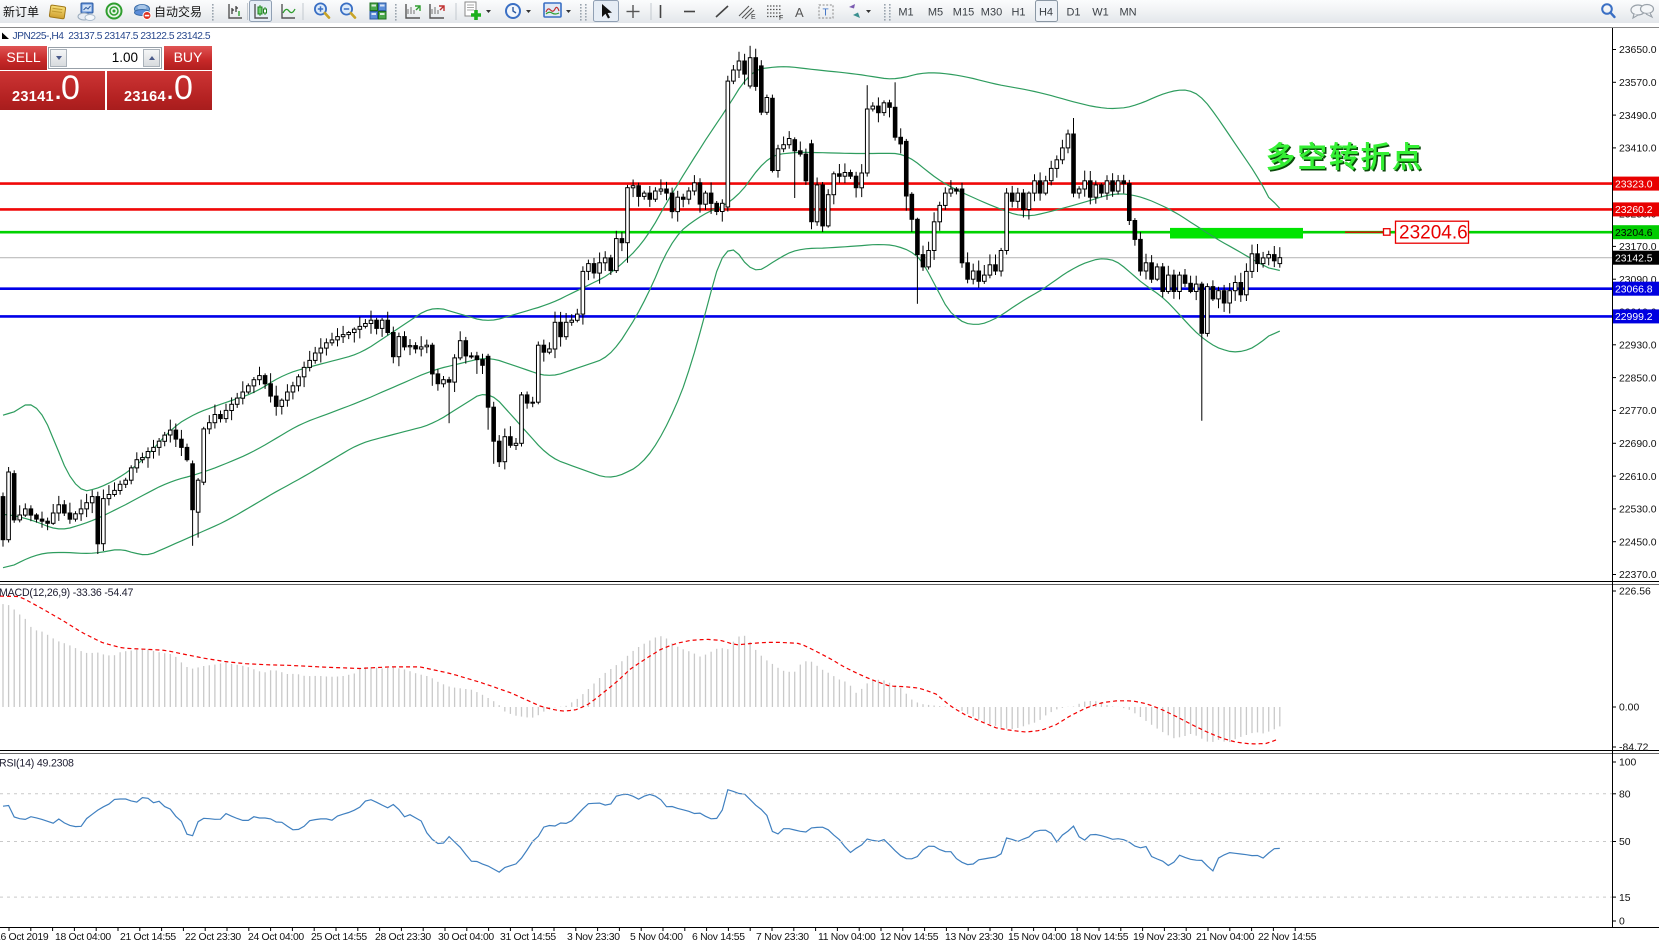 Image resolution: width=1659 pixels, height=947 pixels. What do you see at coordinates (1629, 708) in the screenshot?
I see `svg-text: 0.00` at bounding box center [1629, 708].